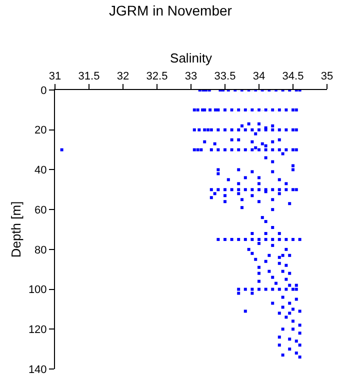  What do you see at coordinates (89, 76) in the screenshot?
I see `x-tick-label: 31.5` at bounding box center [89, 76].